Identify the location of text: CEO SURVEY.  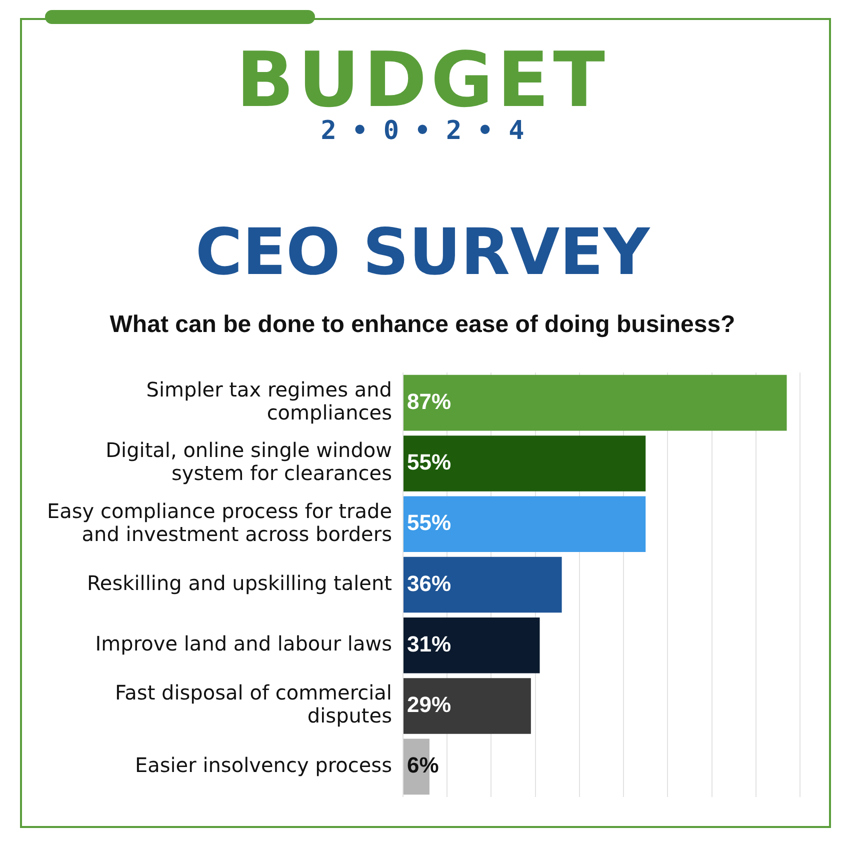
(423, 253).